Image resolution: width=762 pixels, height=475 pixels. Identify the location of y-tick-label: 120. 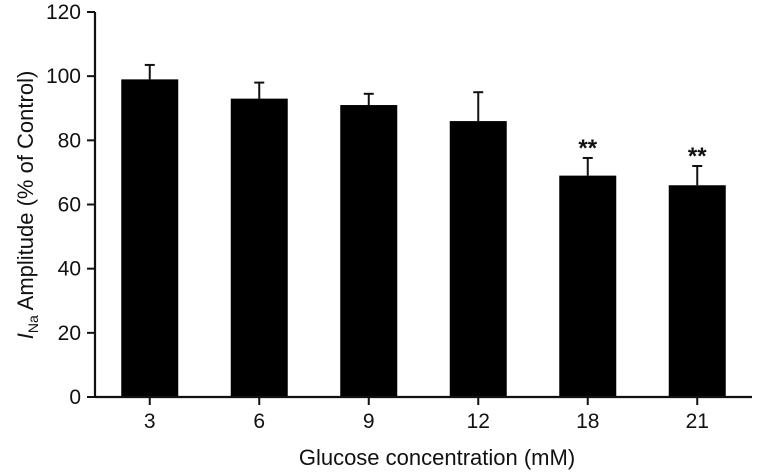
(63, 12).